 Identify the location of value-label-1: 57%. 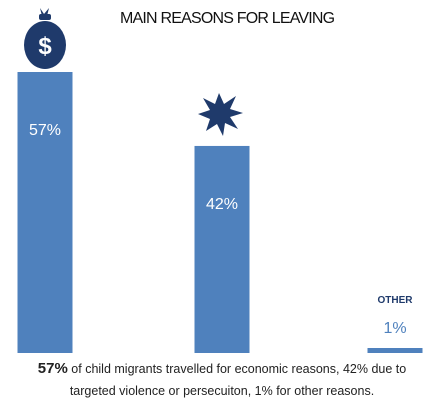
(45, 130).